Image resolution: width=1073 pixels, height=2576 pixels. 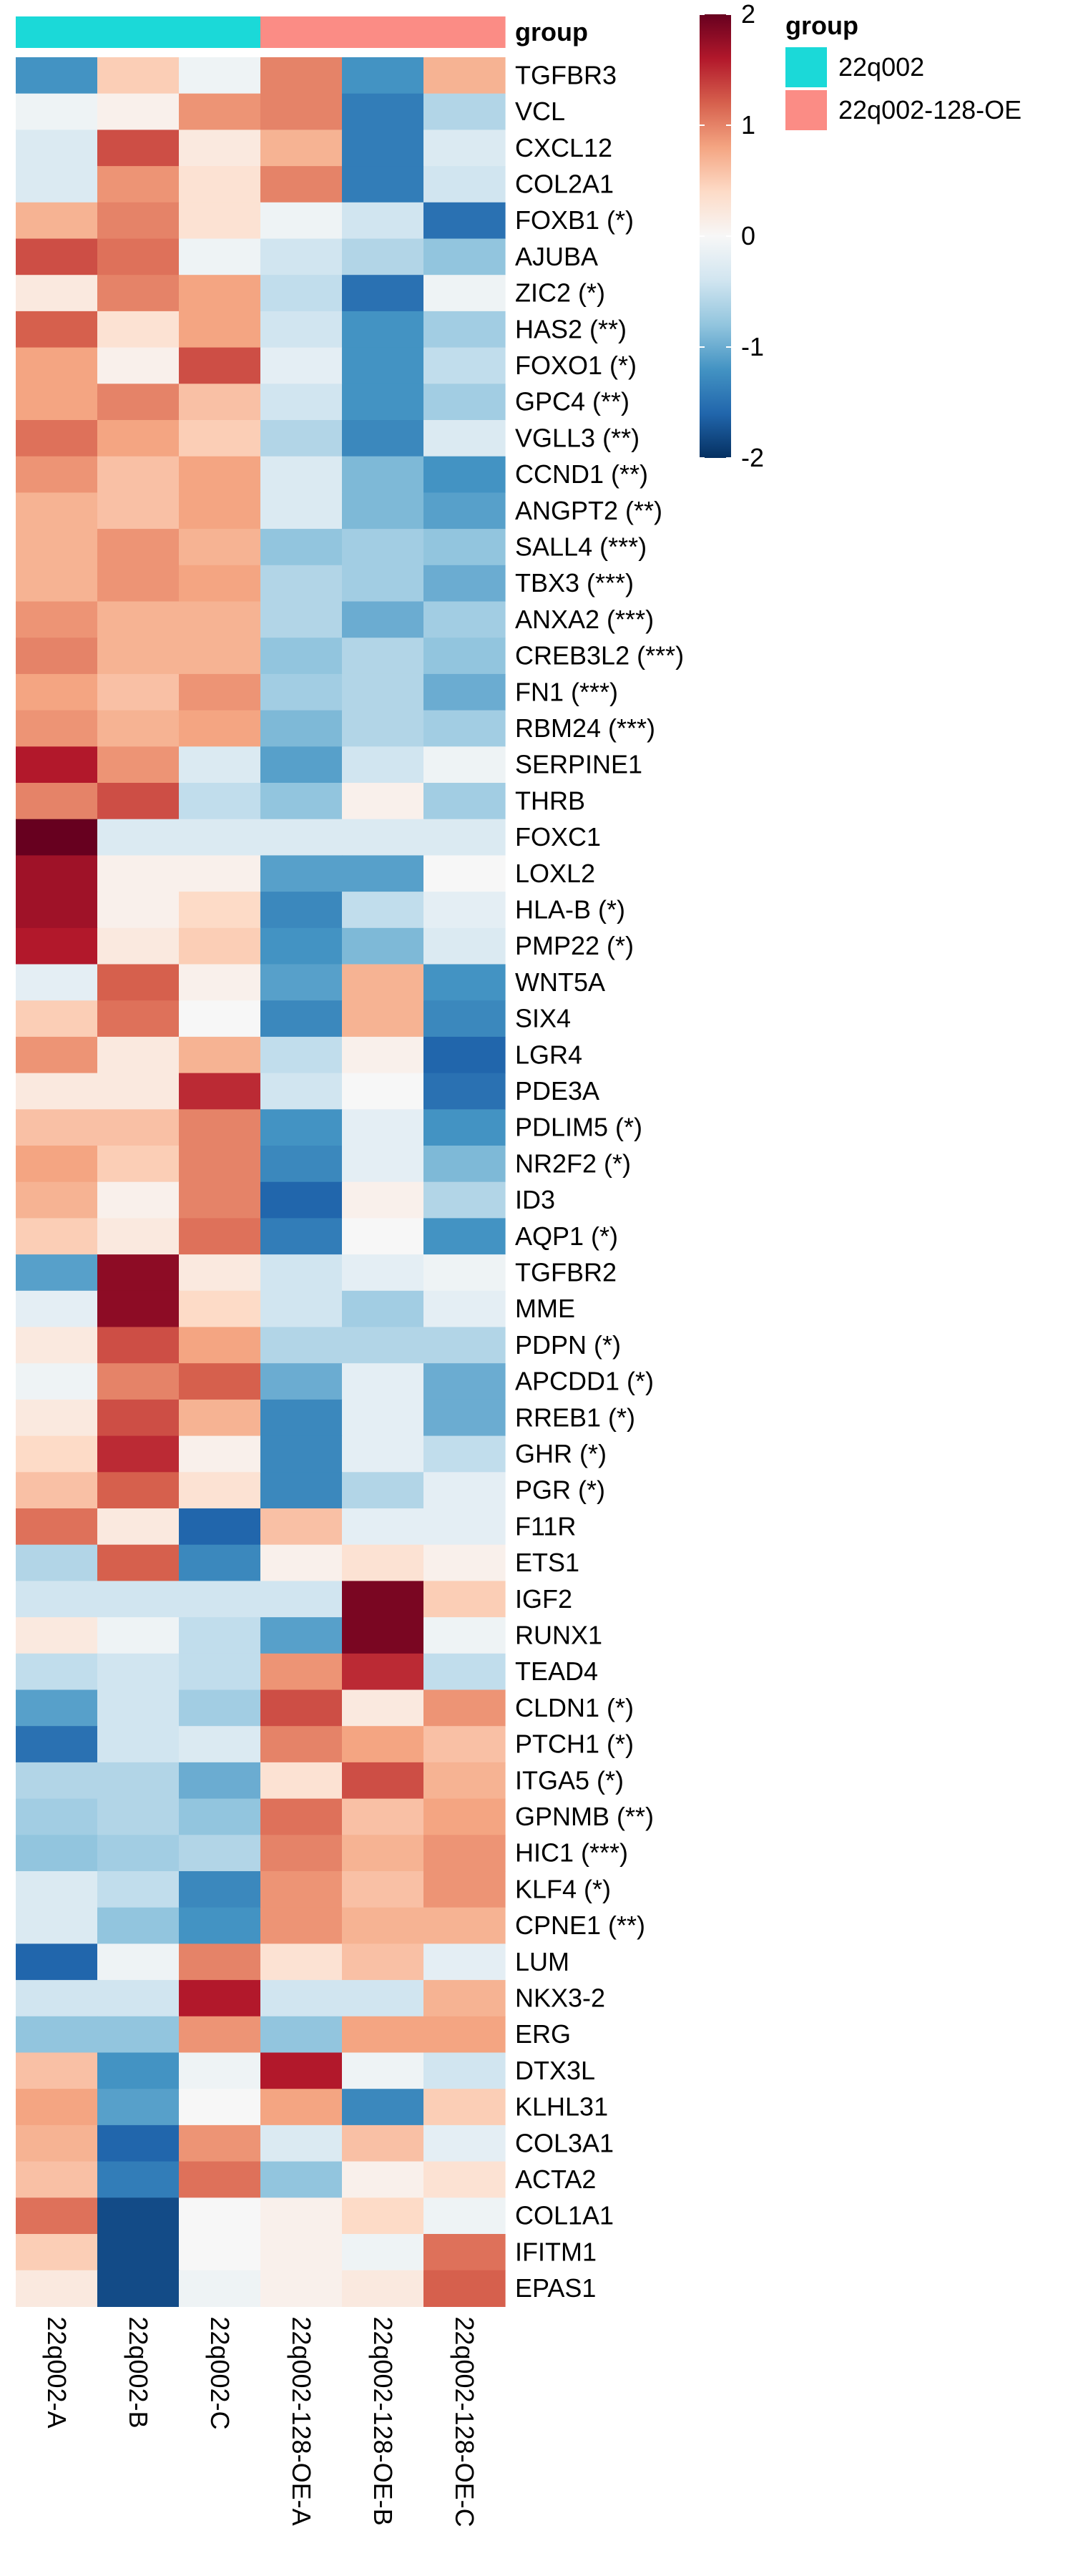 I want to click on column-label: 22q002-128-OE-B, so click(x=383, y=2420).